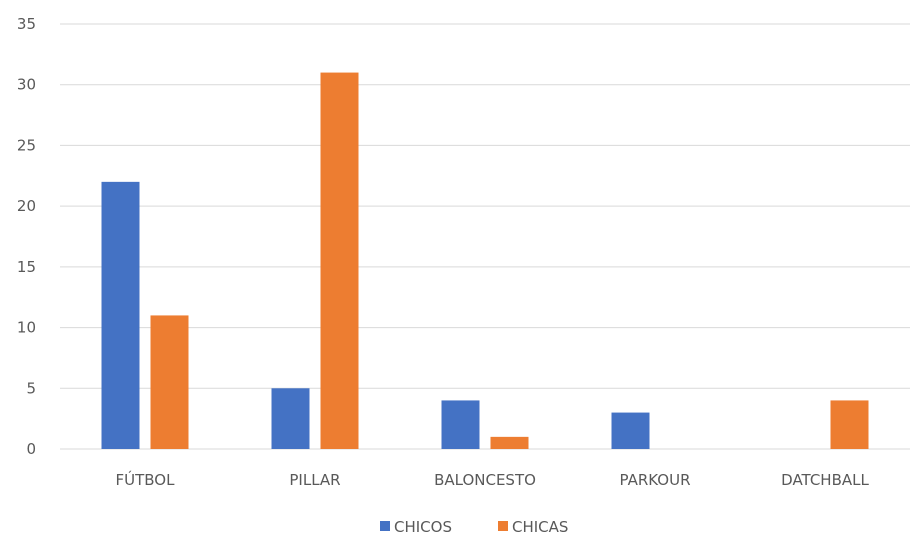  I want to click on y-tick-label: 15, so click(26, 267).